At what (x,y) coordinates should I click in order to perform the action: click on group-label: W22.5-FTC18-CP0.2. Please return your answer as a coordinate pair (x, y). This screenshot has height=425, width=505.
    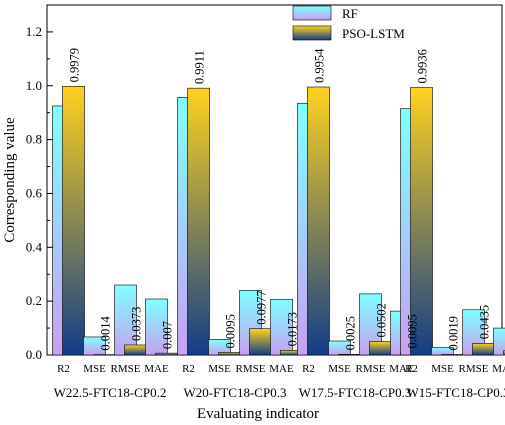
    Looking at the image, I should click on (110, 392).